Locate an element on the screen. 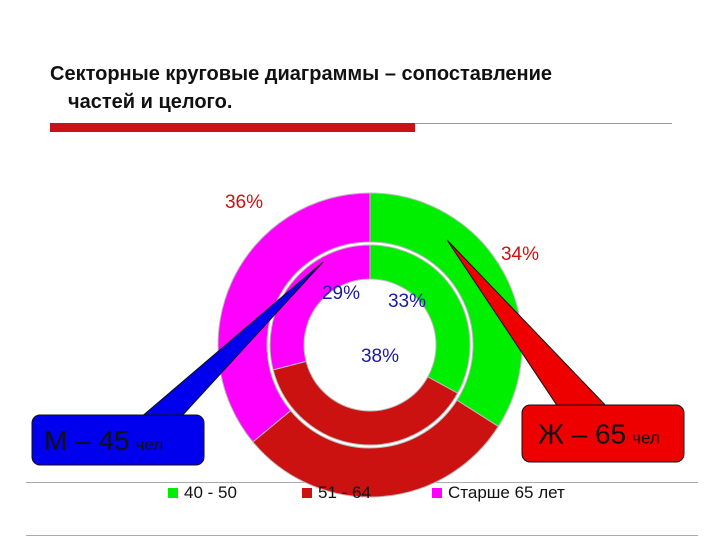 This screenshot has height=540, width=720. outer-callout-count: Ж – 65 is located at coordinates (582, 434).